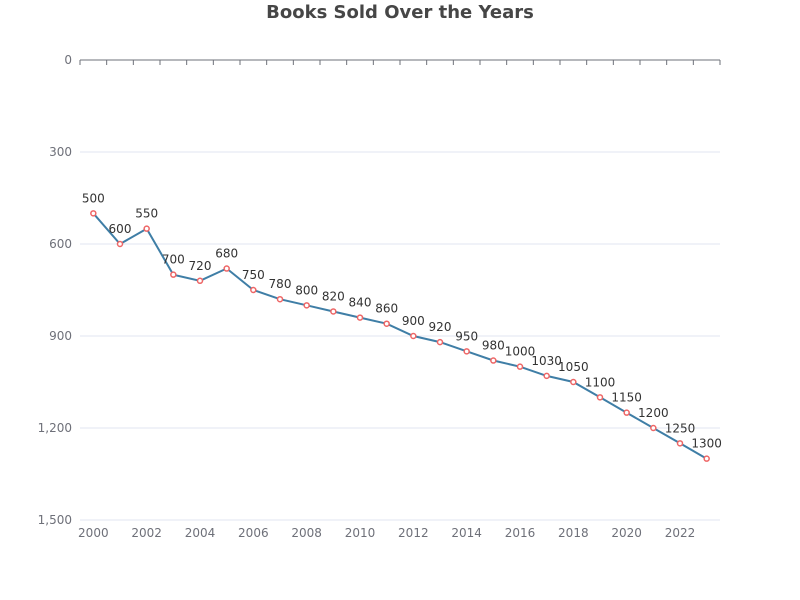 This screenshot has height=600, width=800. Describe the element at coordinates (93, 533) in the screenshot. I see `x-tick-label: 2000` at that location.